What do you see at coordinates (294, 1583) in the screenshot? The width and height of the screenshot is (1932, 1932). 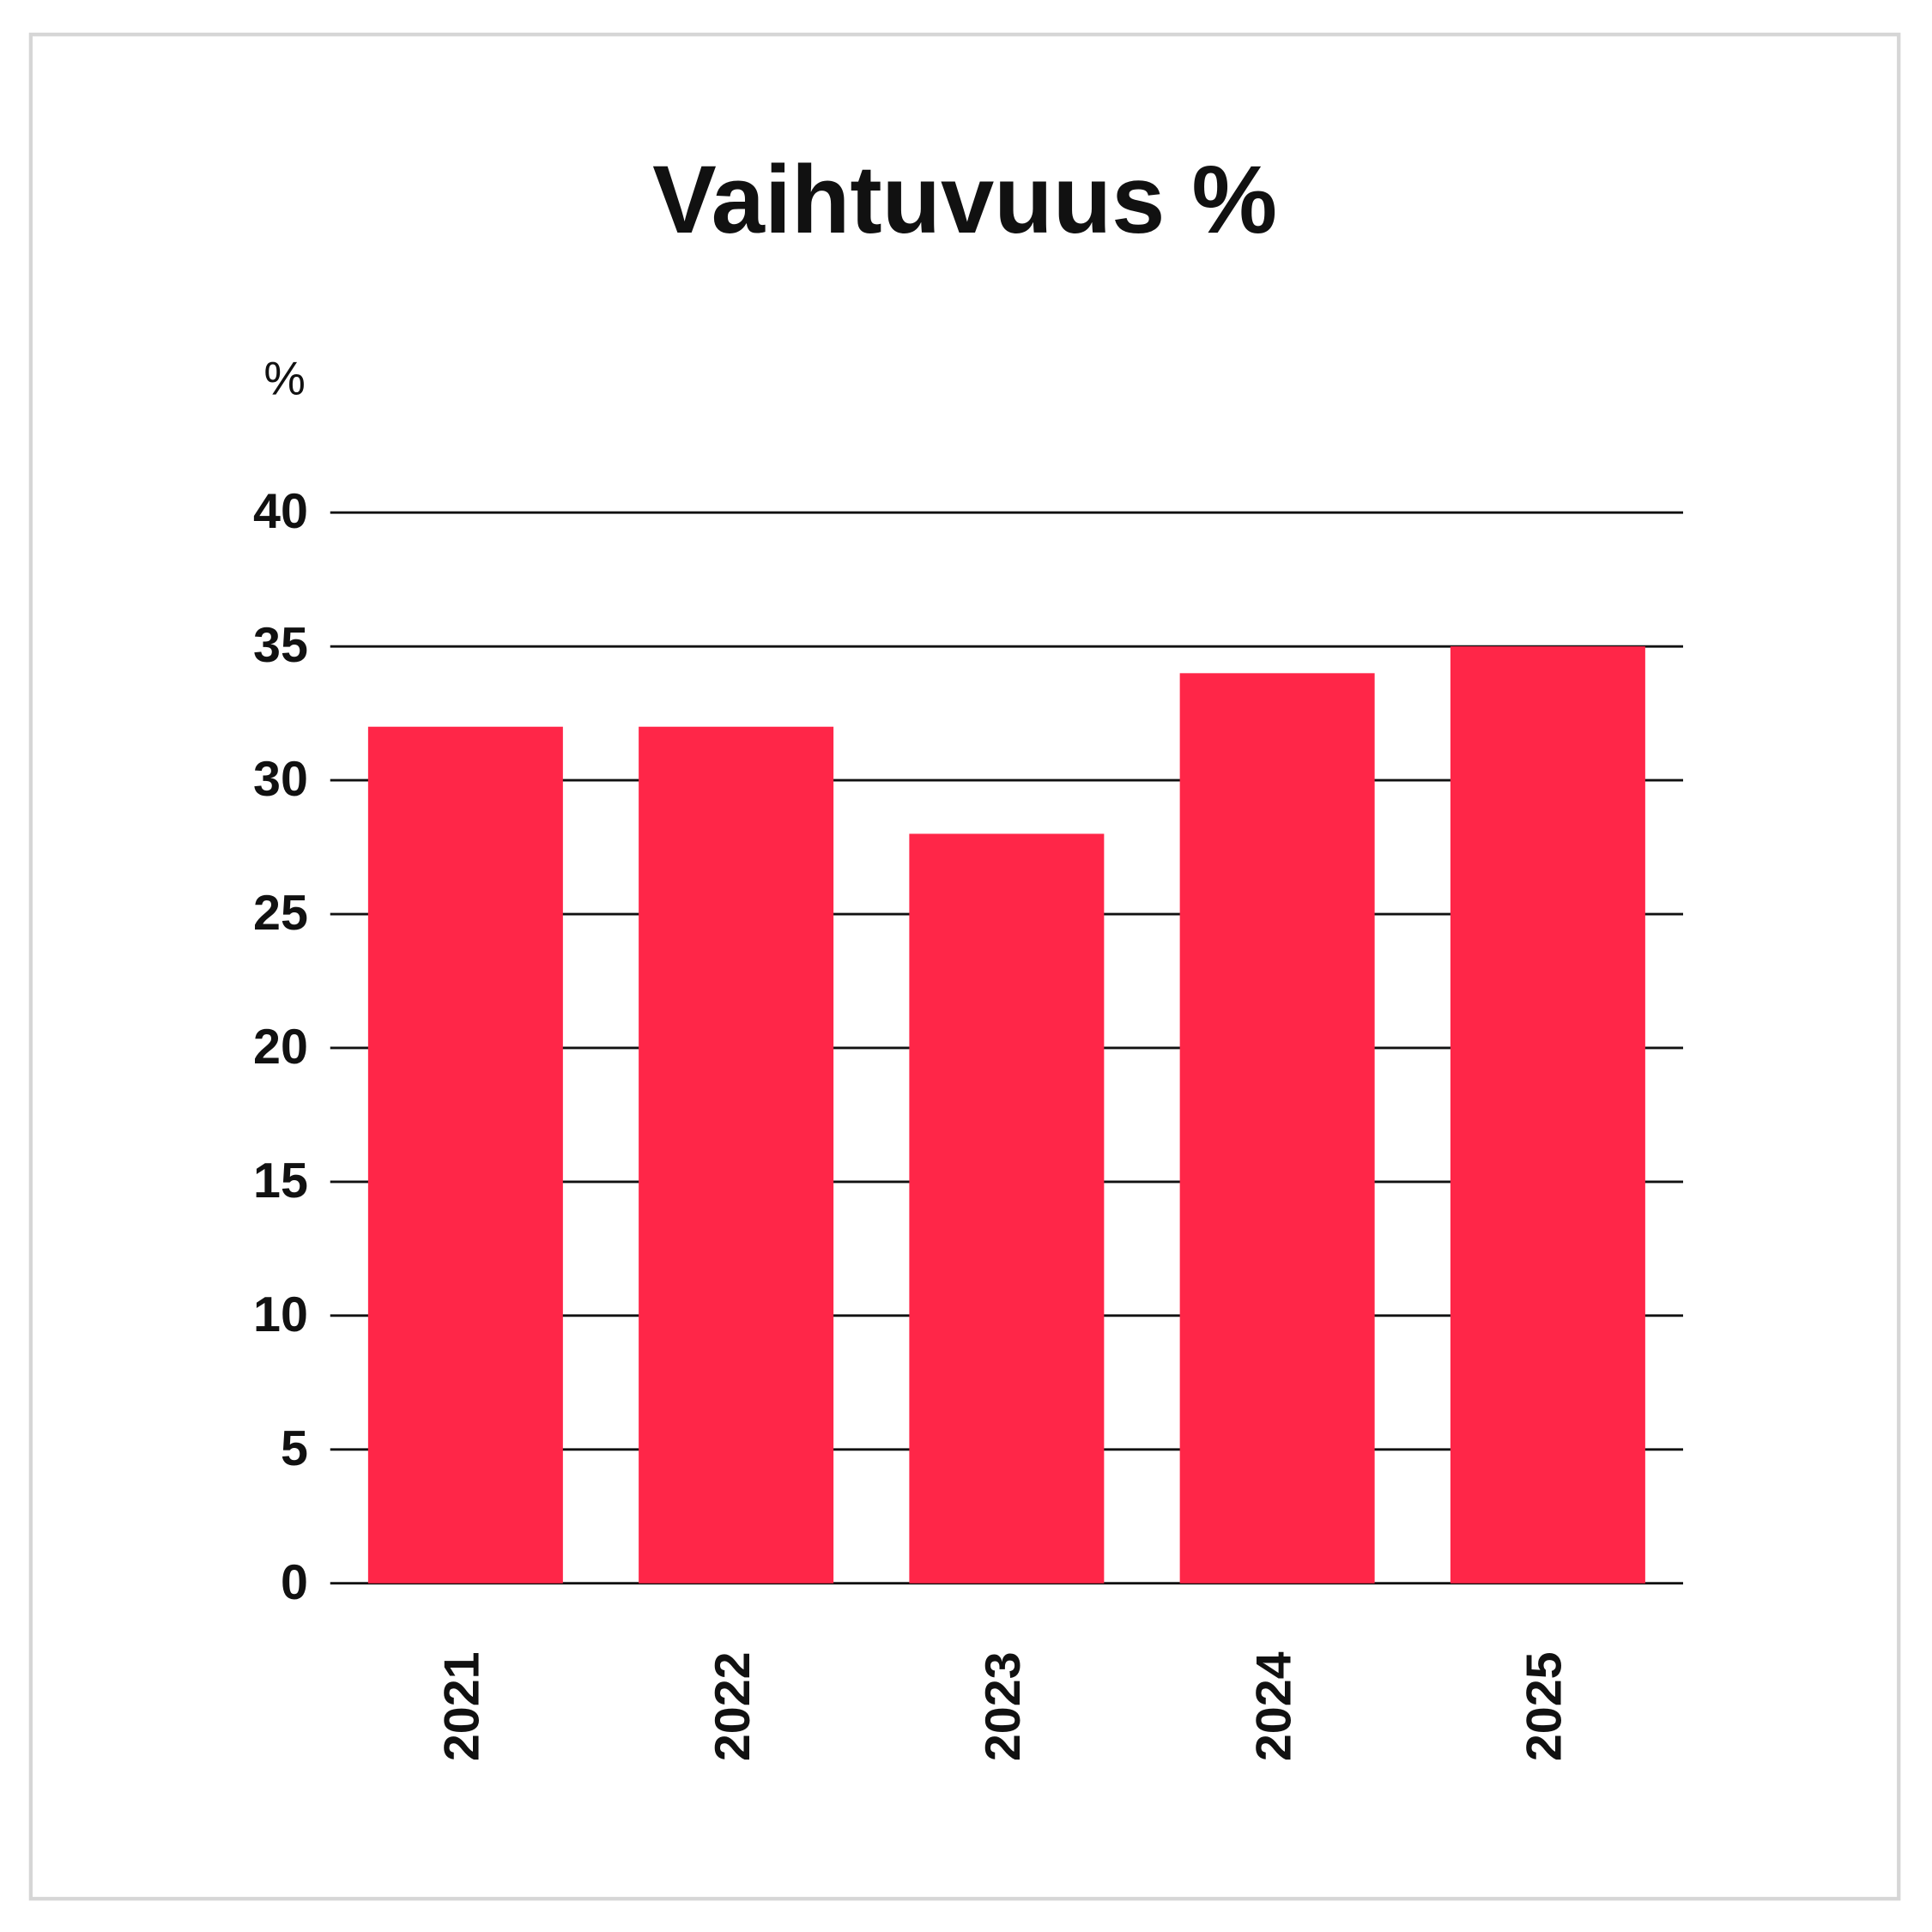 I see `y-tick-label: 0` at bounding box center [294, 1583].